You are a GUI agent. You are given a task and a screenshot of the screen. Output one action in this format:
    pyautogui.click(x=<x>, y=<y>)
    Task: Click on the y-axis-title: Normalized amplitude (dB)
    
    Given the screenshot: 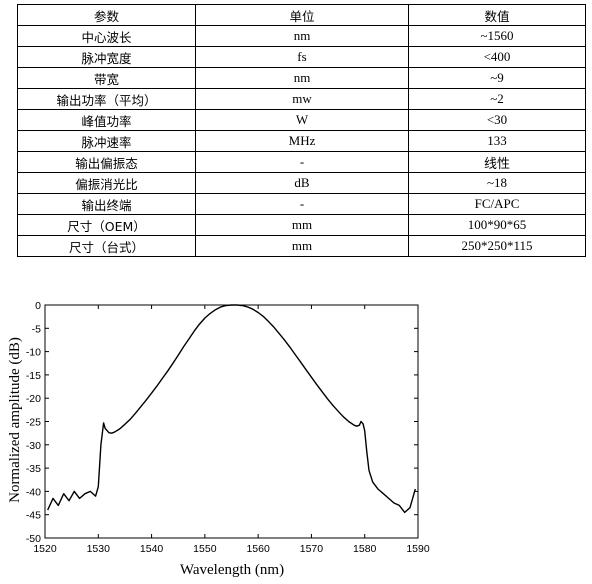 What is the action you would take?
    pyautogui.click(x=15, y=420)
    